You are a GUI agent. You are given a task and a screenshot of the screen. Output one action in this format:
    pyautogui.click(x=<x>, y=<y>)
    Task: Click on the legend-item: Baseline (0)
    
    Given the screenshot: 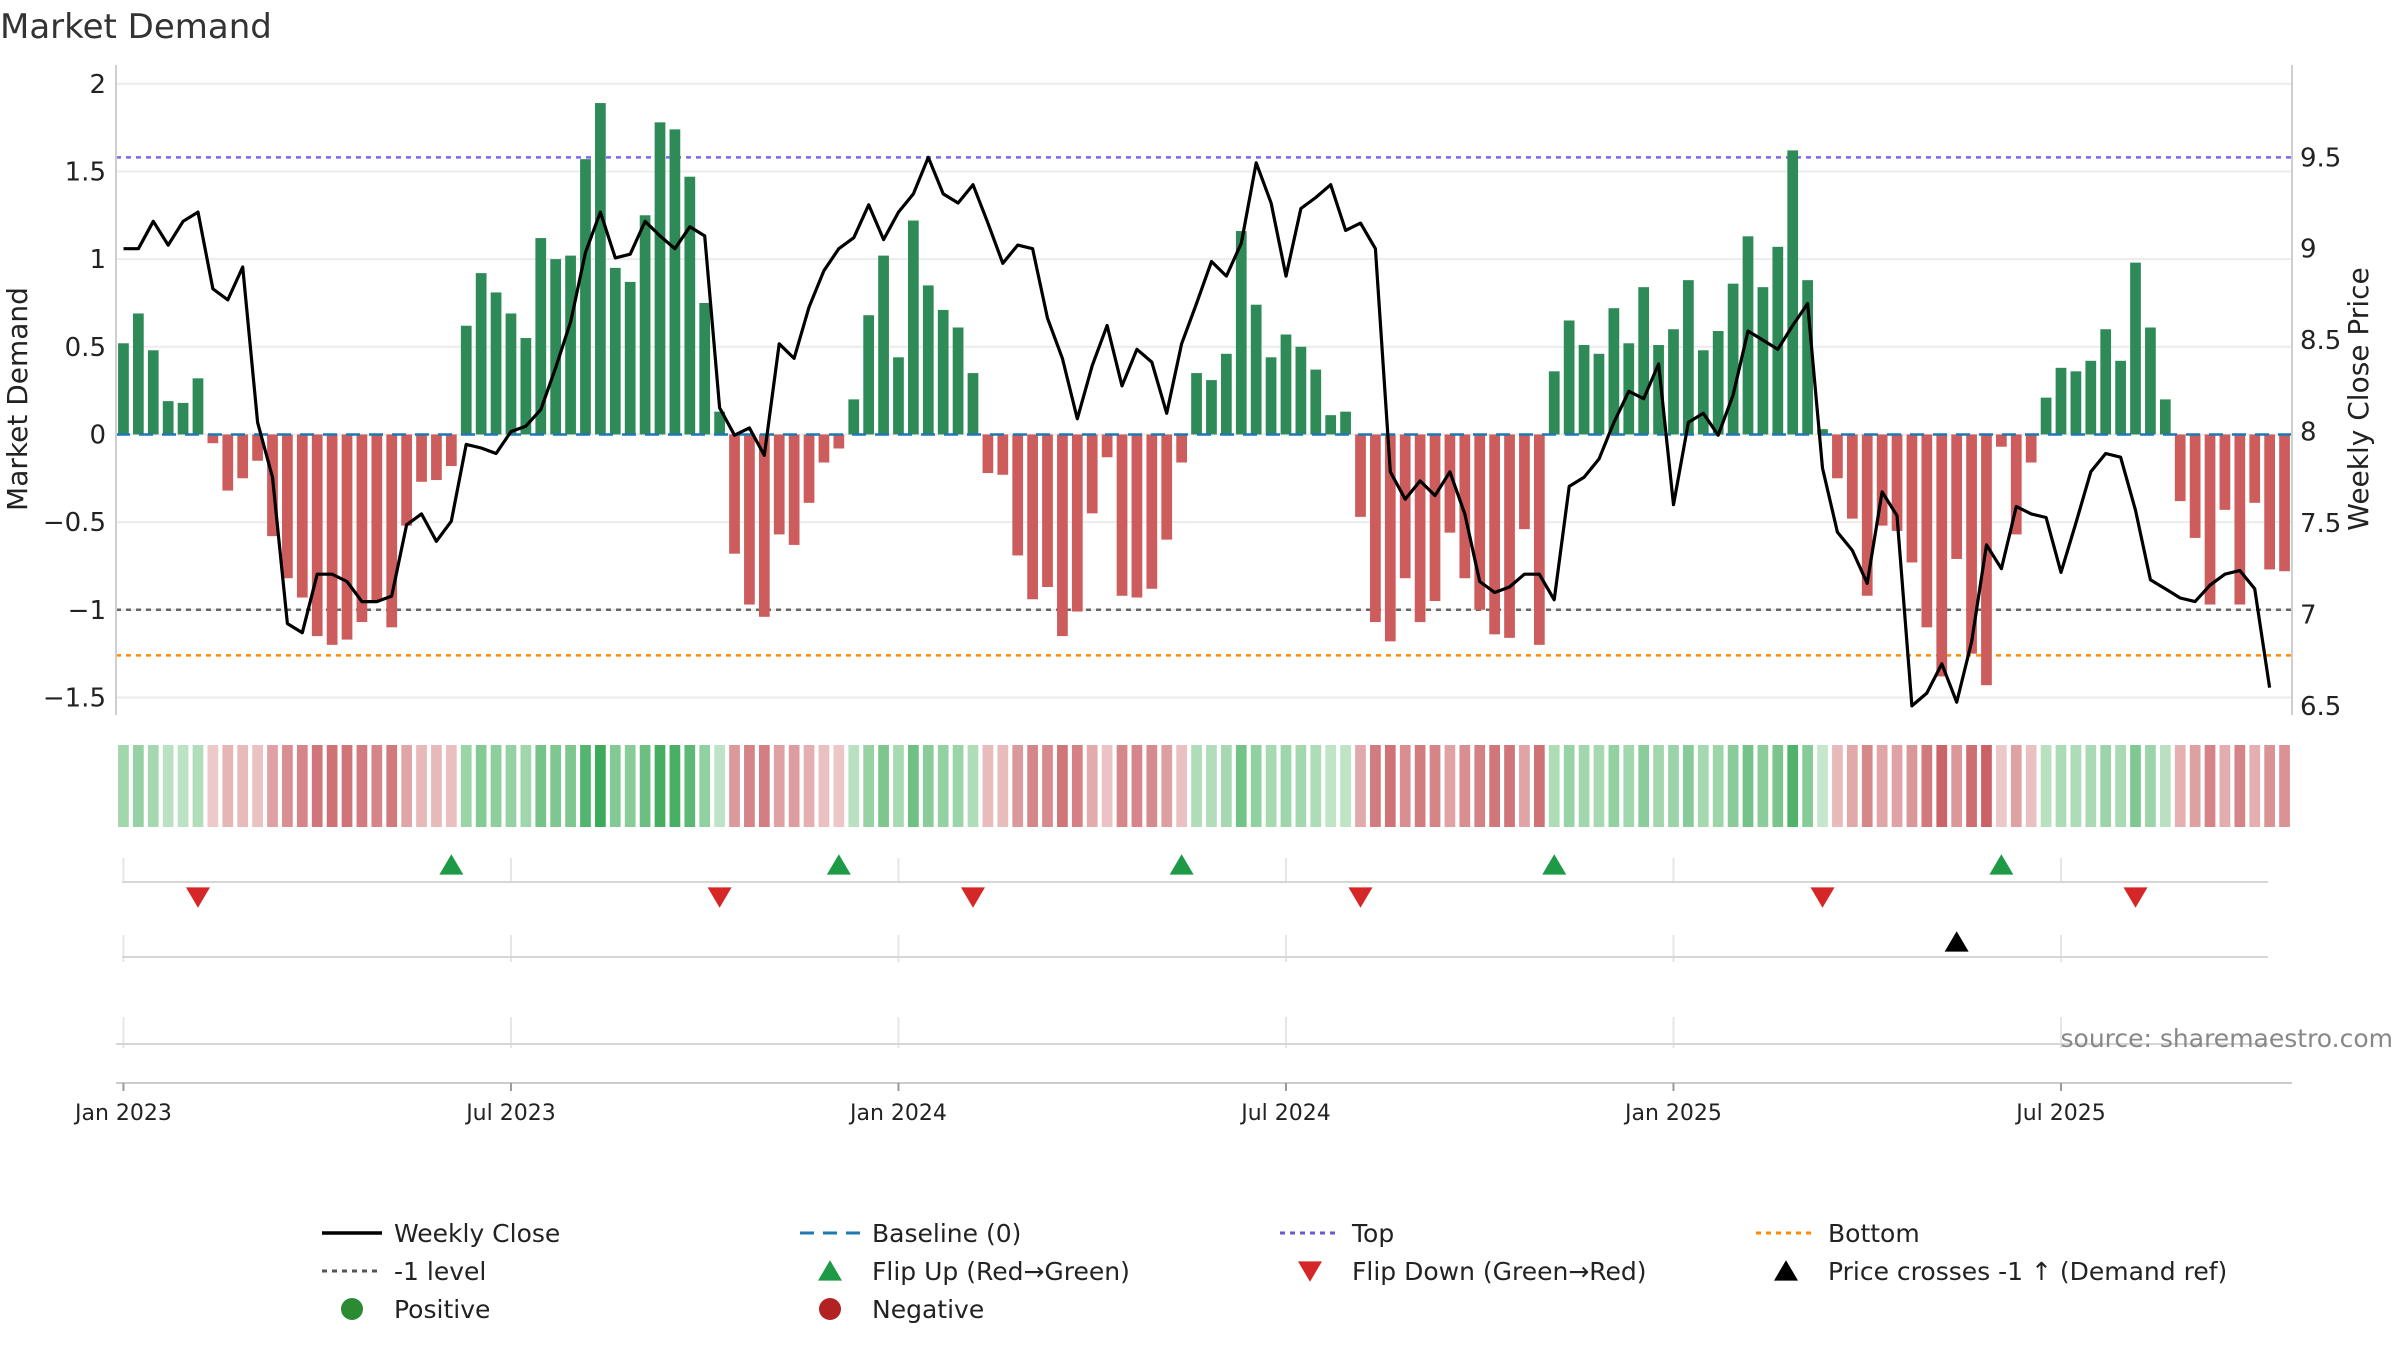 What is the action you would take?
    pyautogui.click(x=910, y=1233)
    